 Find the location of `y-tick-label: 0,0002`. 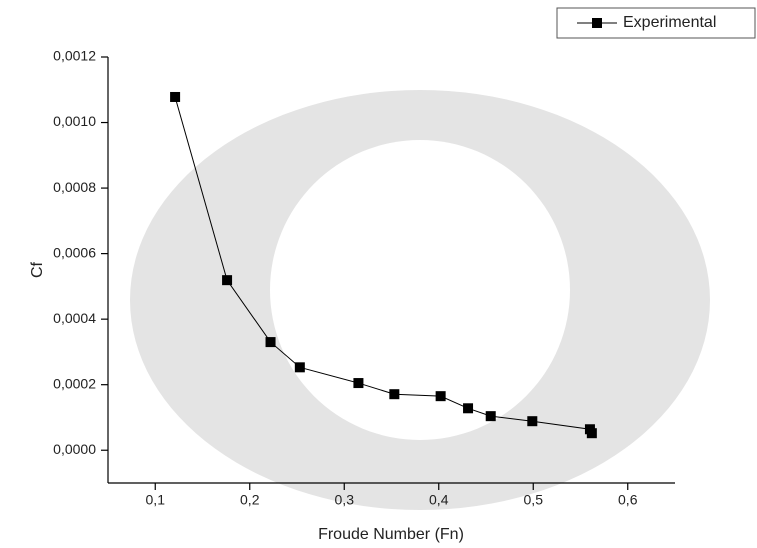

y-tick-label: 0,0002 is located at coordinates (74, 383).